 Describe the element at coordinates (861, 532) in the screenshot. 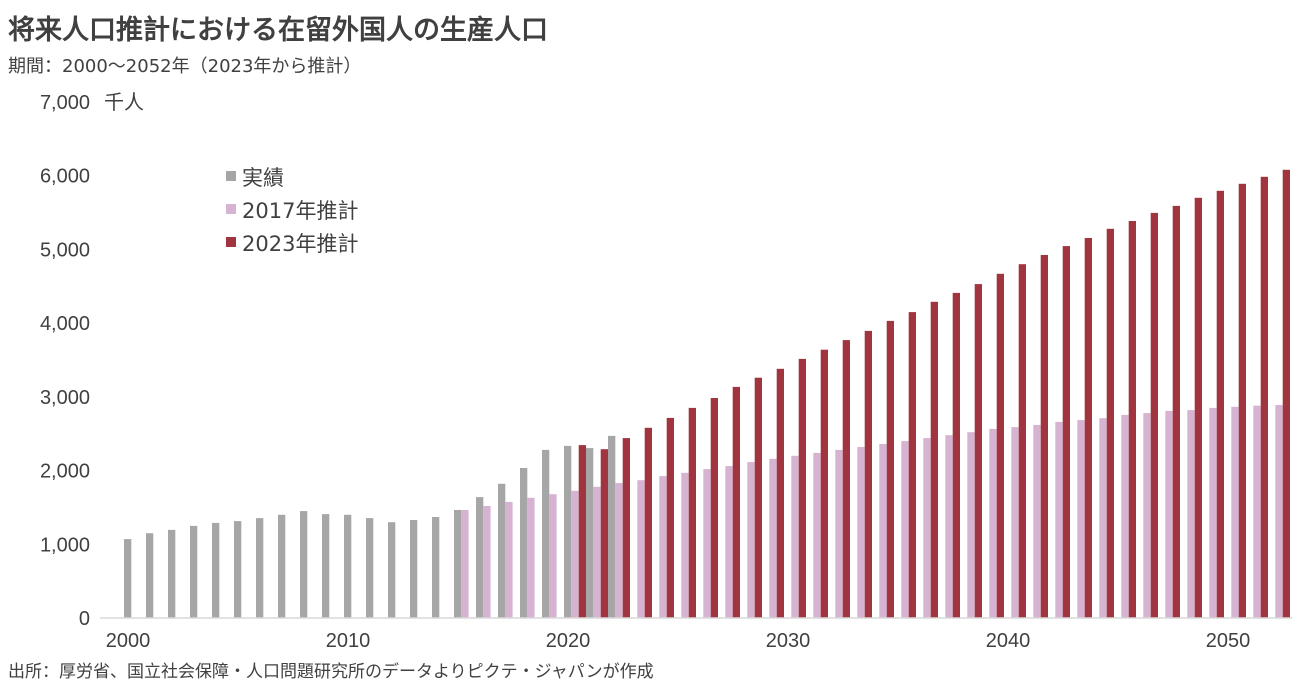

I see `bar-1-2033` at that location.